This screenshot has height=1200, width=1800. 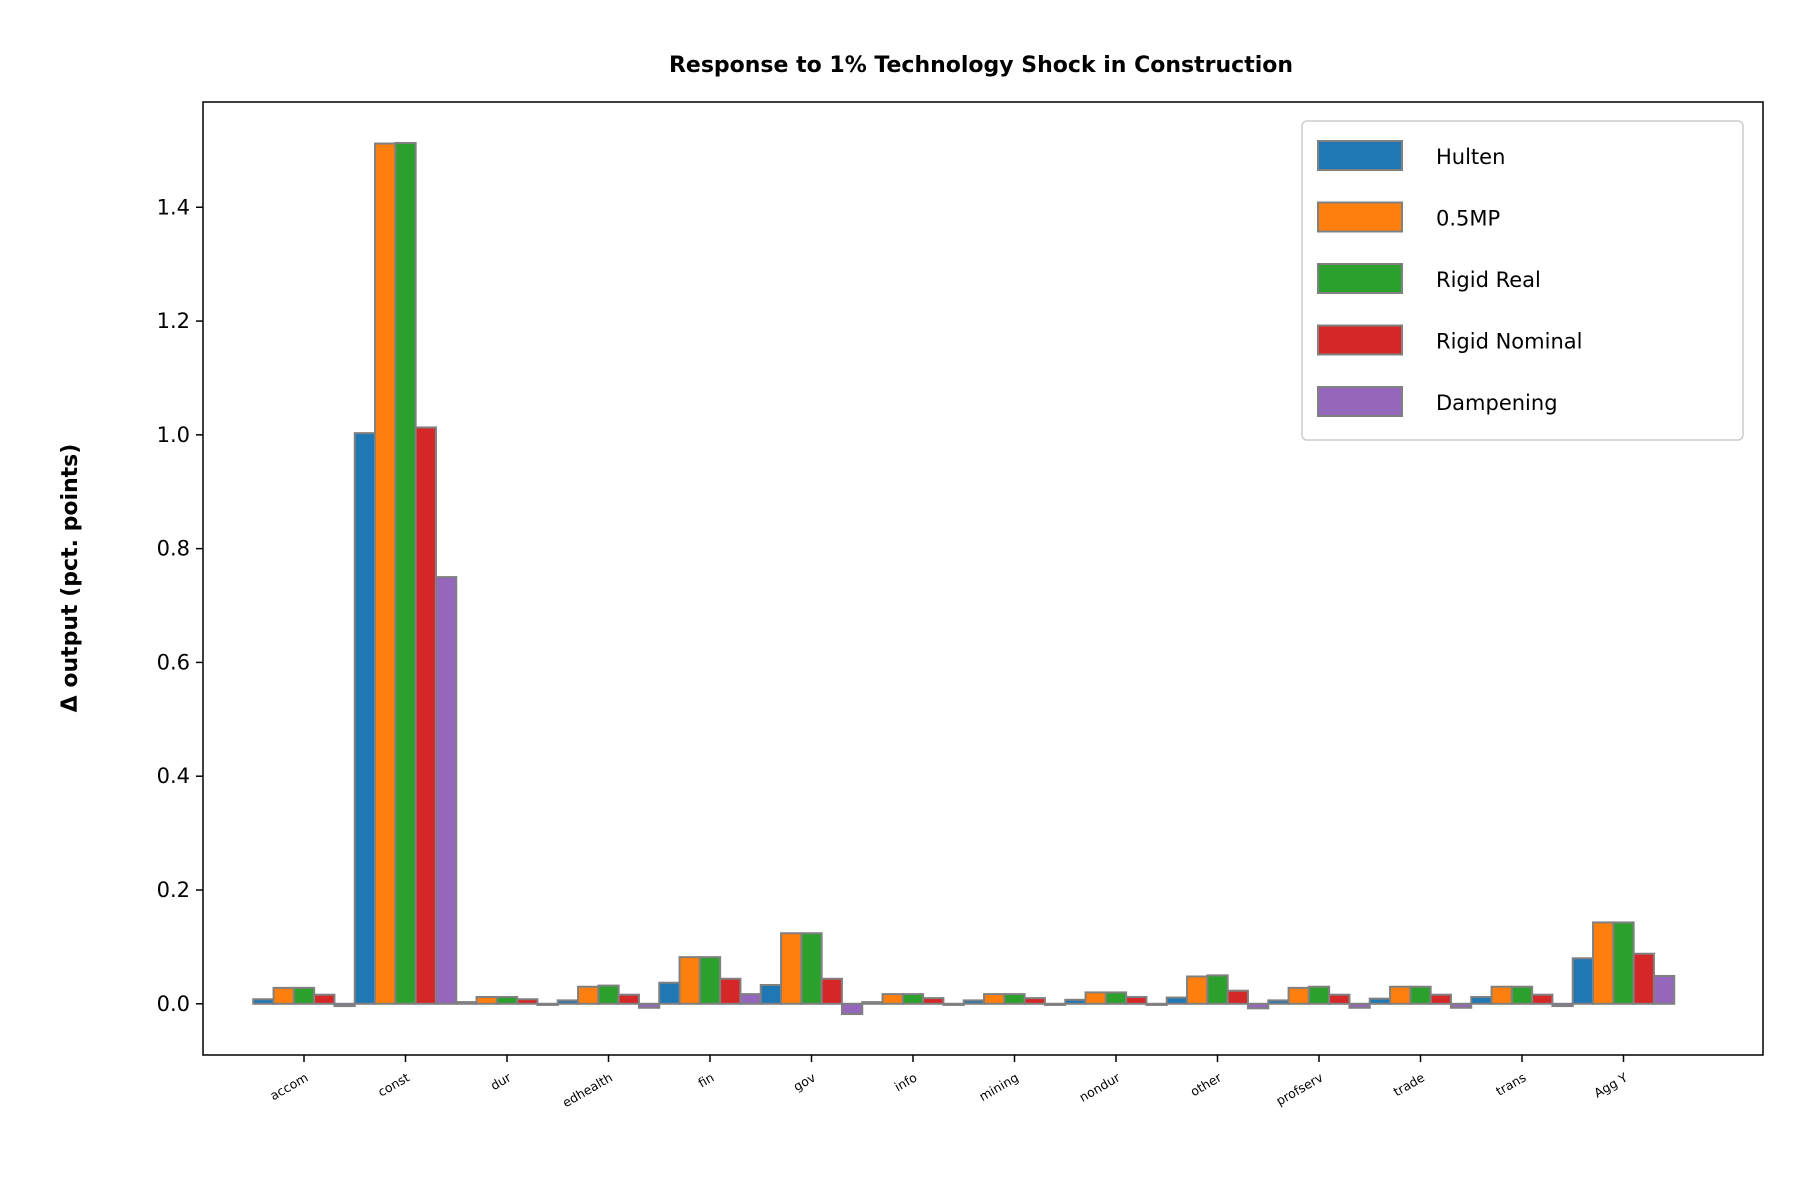 I want to click on y-tick-label: 0.0, so click(x=173, y=1004).